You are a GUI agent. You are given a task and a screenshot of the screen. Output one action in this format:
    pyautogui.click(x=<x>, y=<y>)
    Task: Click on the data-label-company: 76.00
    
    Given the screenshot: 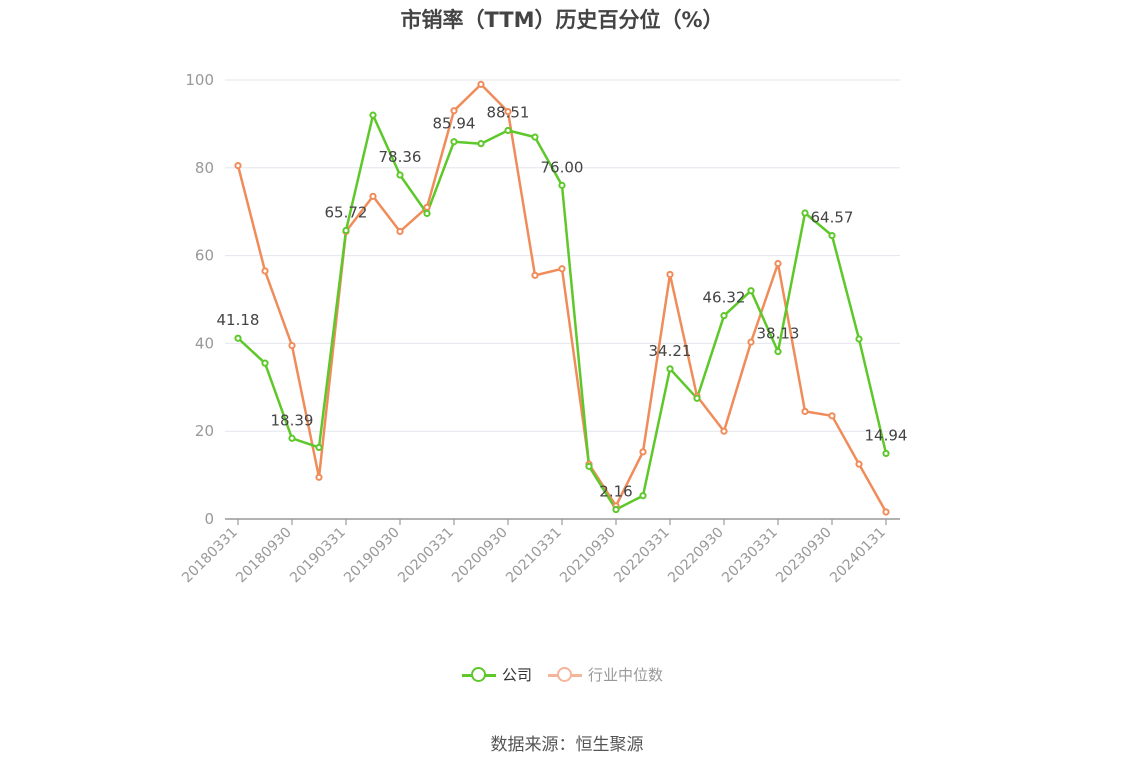 What is the action you would take?
    pyautogui.click(x=562, y=167)
    